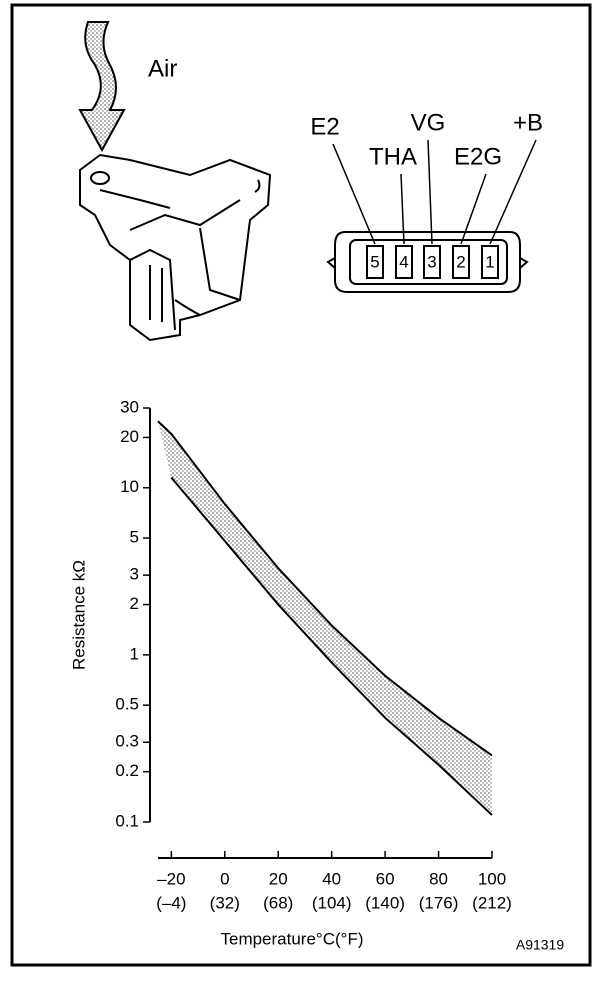 This screenshot has width=608, height=981. Describe the element at coordinates (225, 902) in the screenshot. I see `x-tick-label-fahrenheit: (32)` at that location.